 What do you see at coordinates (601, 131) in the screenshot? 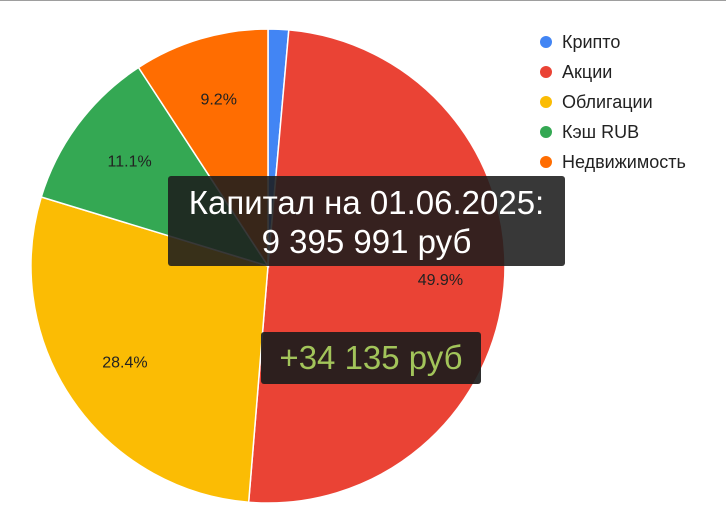
I see `legend-label: Кэш RUB` at bounding box center [601, 131].